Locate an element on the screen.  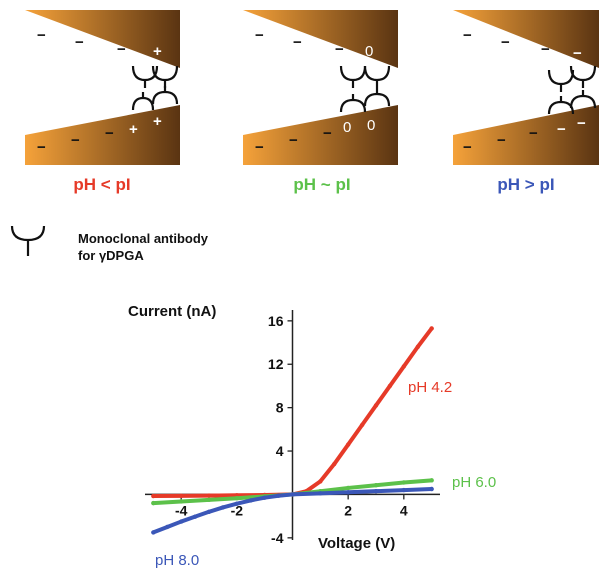
bottom-charges: − − − 0 0 is located at coordinates (315, 136).